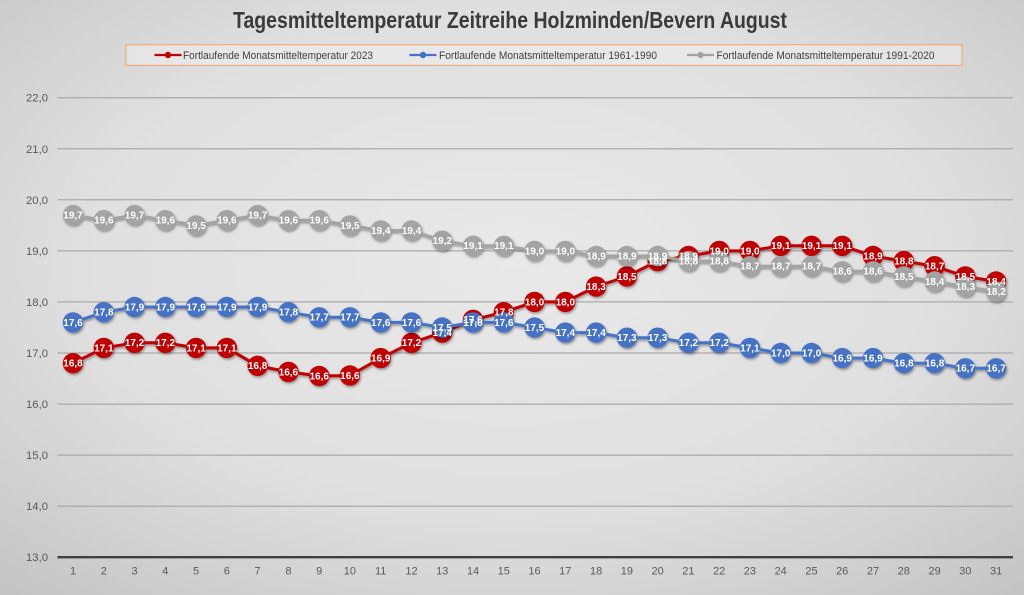 This screenshot has width=1024, height=595. Describe the element at coordinates (442, 572) in the screenshot. I see `svg-text: 13` at that location.